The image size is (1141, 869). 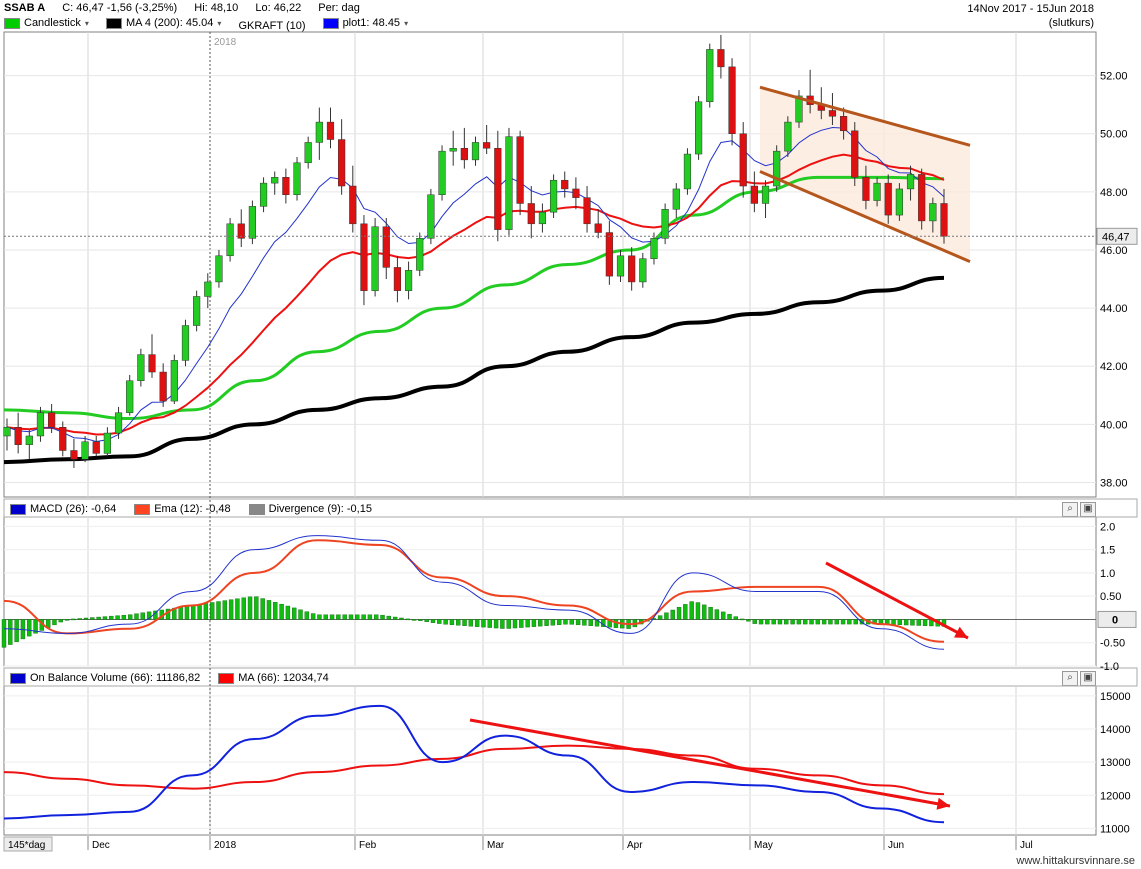 I want to click on legend-ma: MA 4 (200): 45.04 ▾, so click(x=163, y=23).